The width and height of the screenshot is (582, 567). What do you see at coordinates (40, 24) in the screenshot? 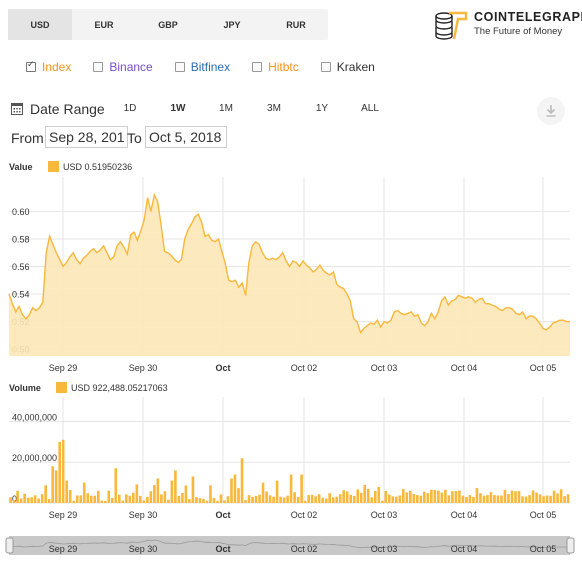
I see `currency-tab-usd: USD` at bounding box center [40, 24].